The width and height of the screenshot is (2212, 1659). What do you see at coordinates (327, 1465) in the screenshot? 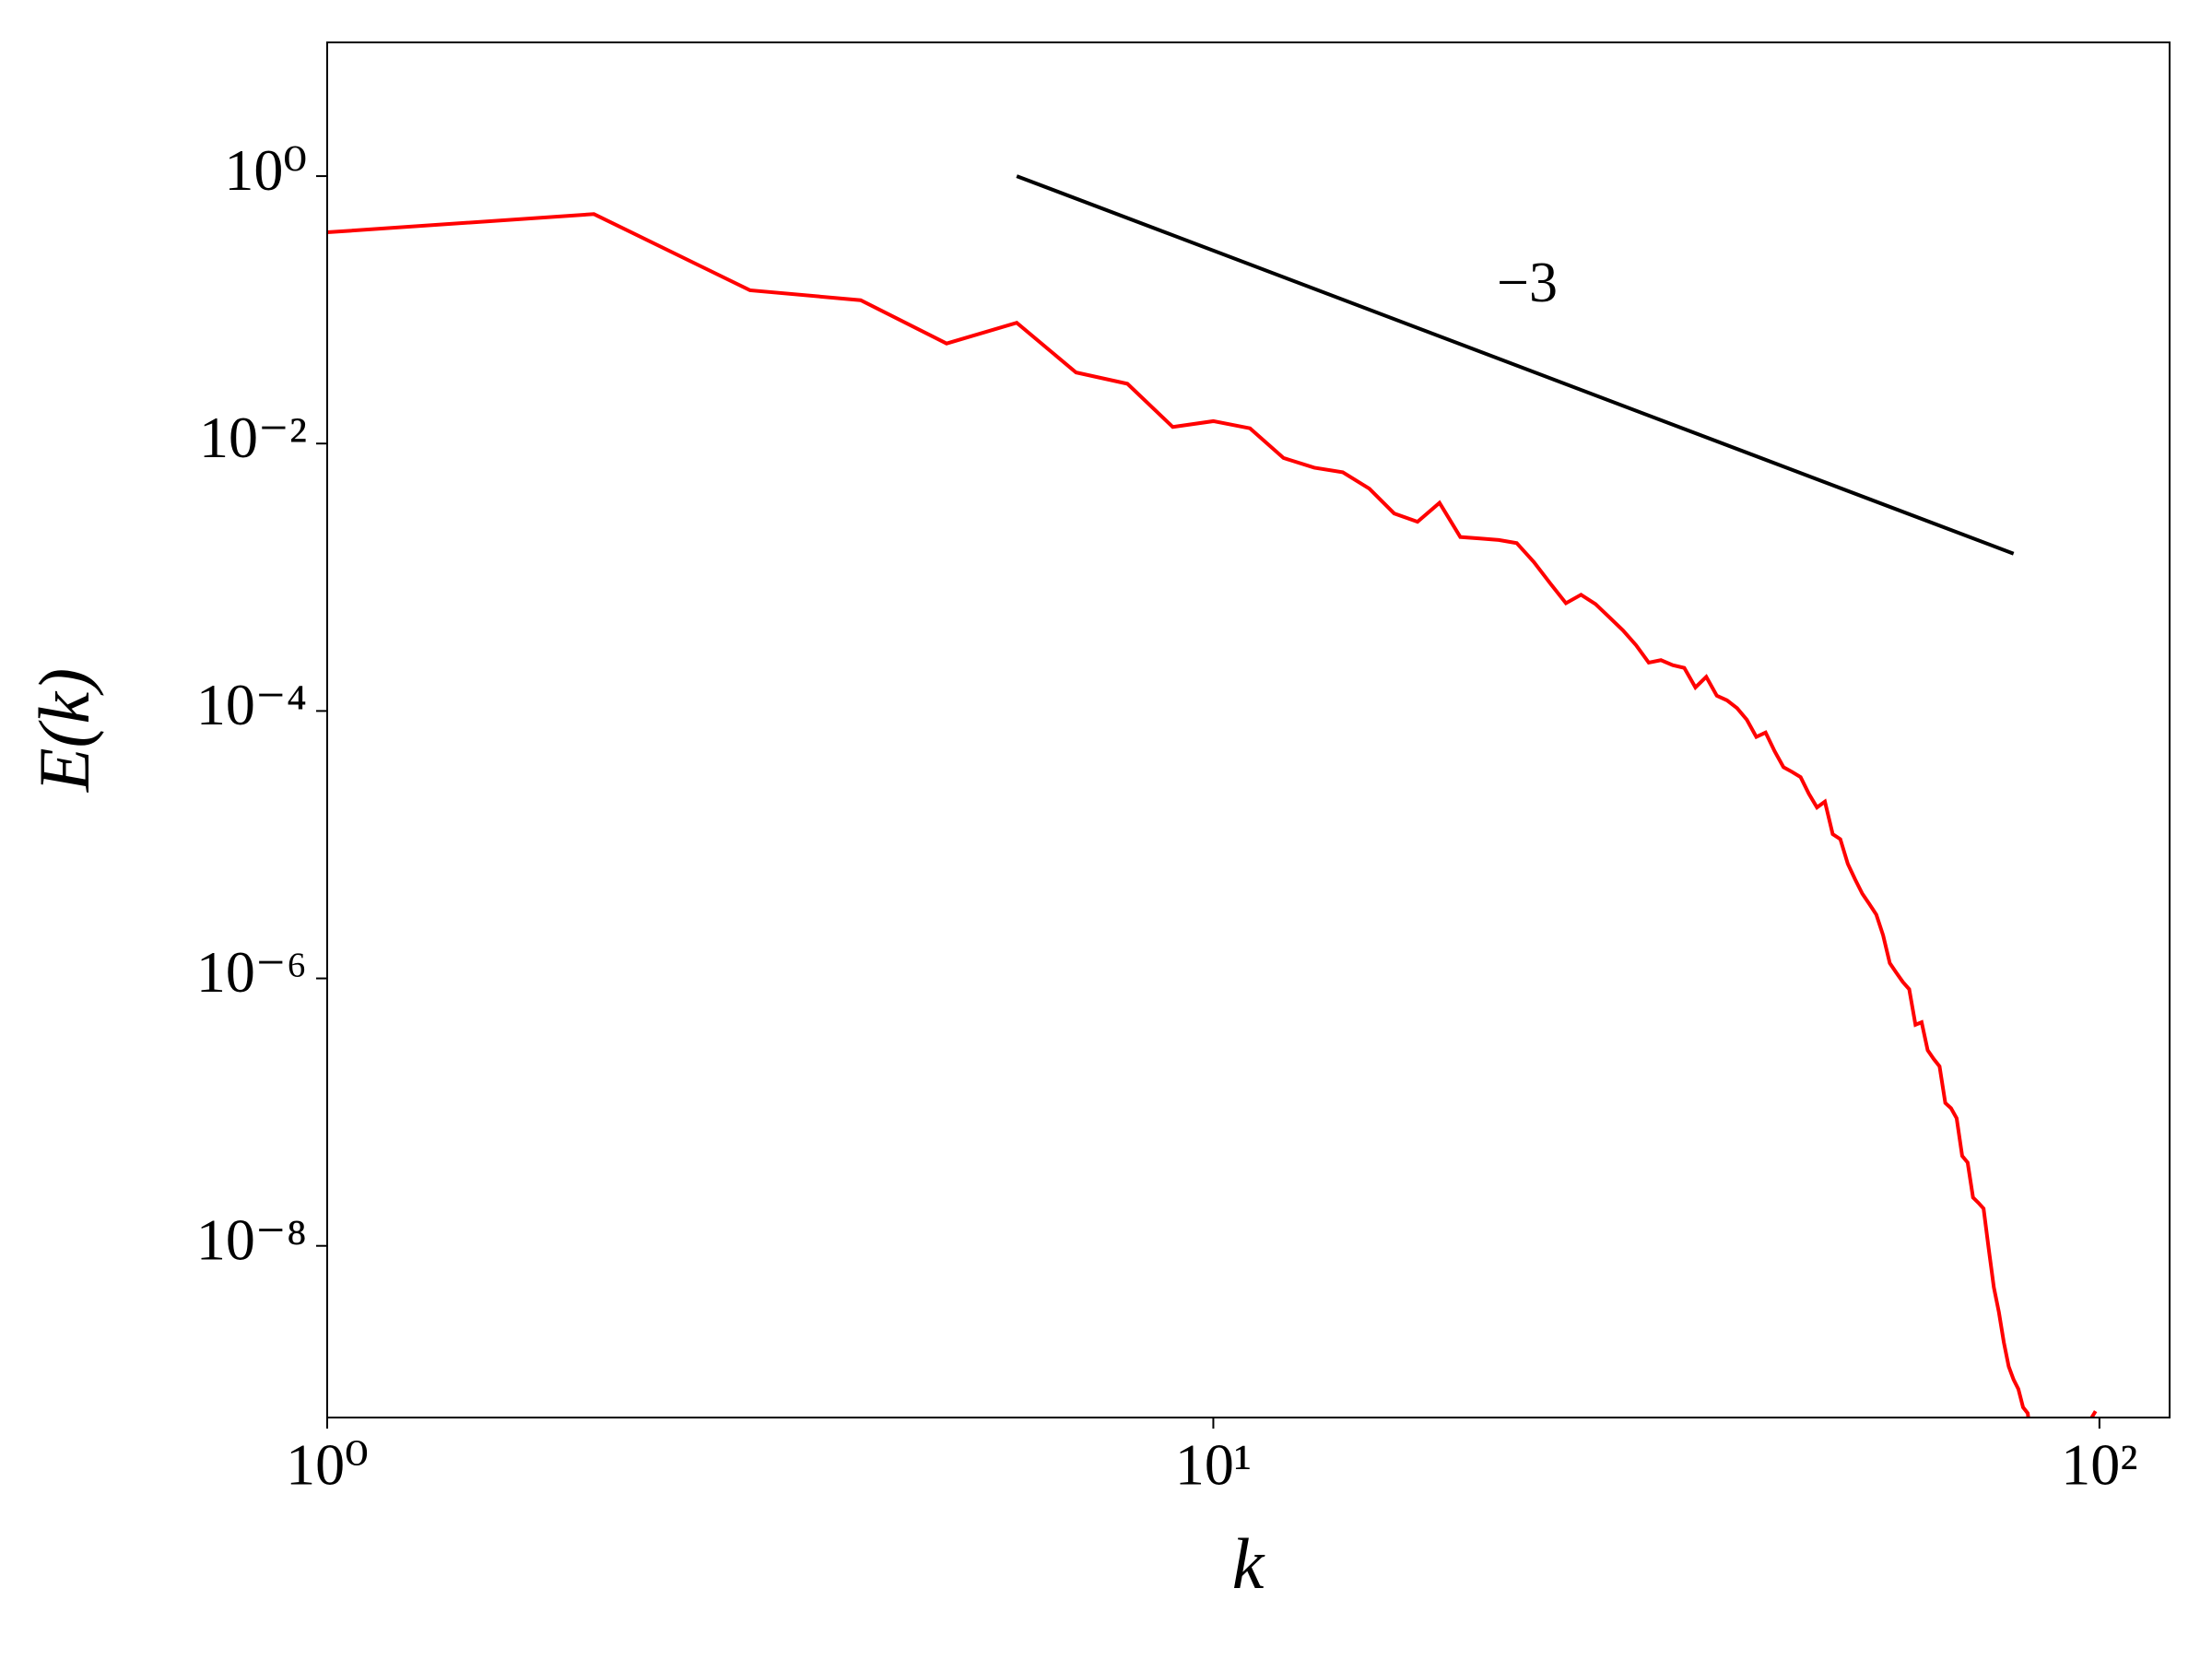
I see `x-tick-label: 10⁰` at bounding box center [327, 1465].